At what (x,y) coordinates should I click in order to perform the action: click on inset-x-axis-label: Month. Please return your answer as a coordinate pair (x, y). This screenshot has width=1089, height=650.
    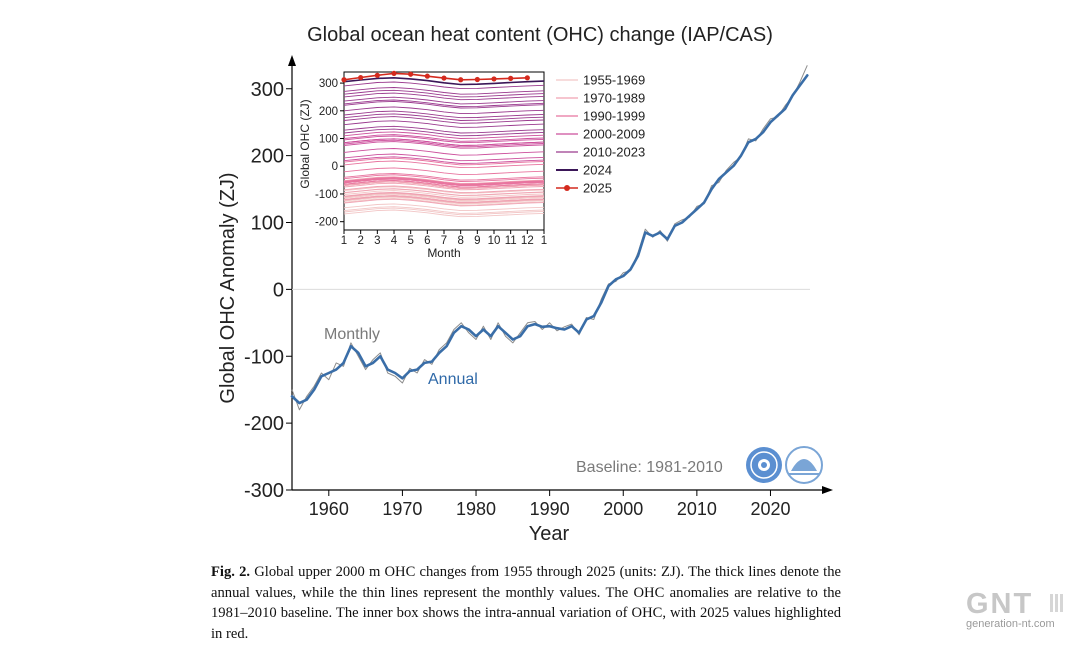
    Looking at the image, I should click on (443, 253).